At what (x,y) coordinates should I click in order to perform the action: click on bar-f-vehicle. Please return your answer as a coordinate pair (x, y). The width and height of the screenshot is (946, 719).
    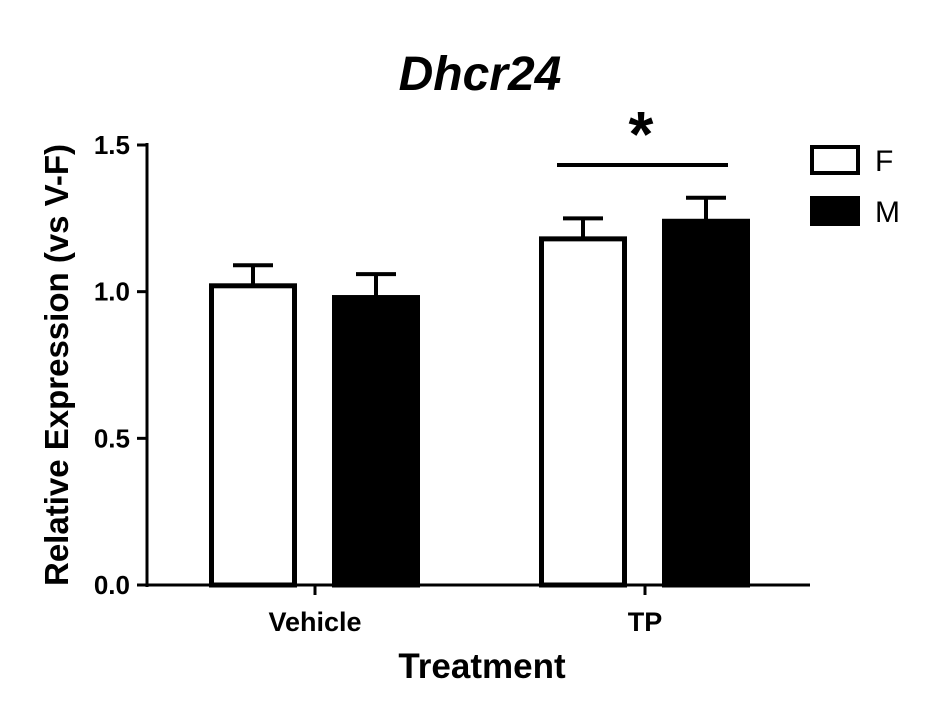
    Looking at the image, I should click on (253, 435).